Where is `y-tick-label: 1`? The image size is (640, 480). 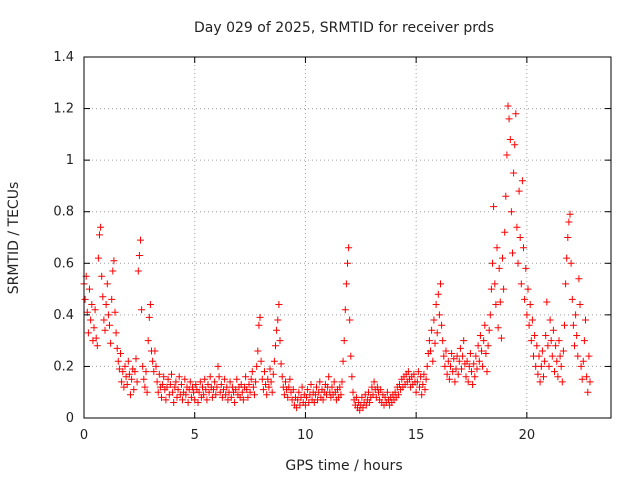 y-tick-label: 1 is located at coordinates (70, 160).